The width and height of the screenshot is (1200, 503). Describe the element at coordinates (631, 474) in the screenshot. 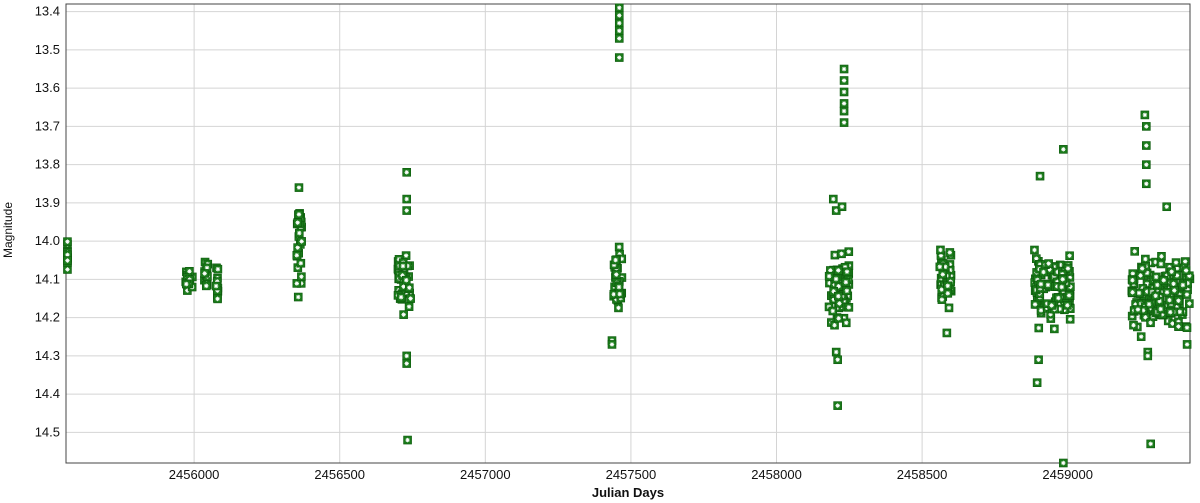

I see `x-tick-label: 2457500` at that location.